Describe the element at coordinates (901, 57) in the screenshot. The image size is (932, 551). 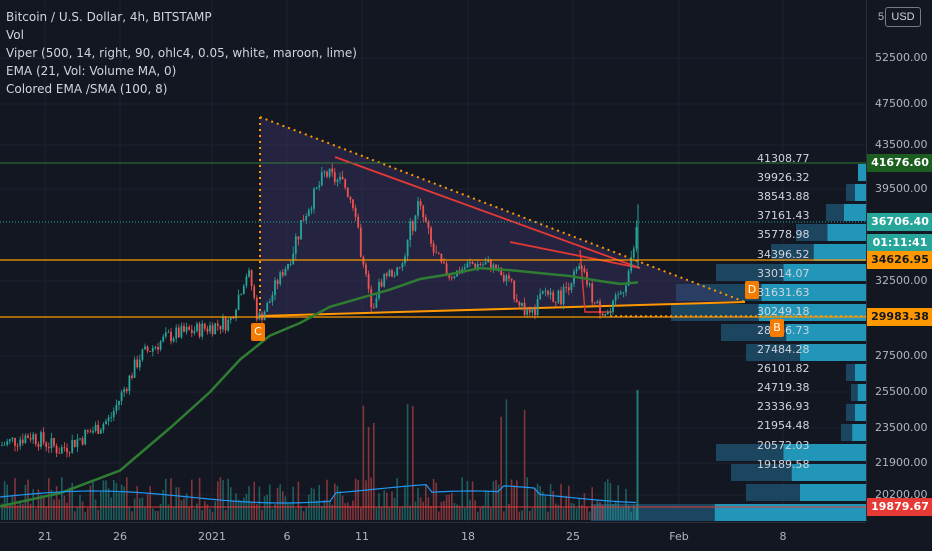
I see `price-label: 52500.00` at that location.